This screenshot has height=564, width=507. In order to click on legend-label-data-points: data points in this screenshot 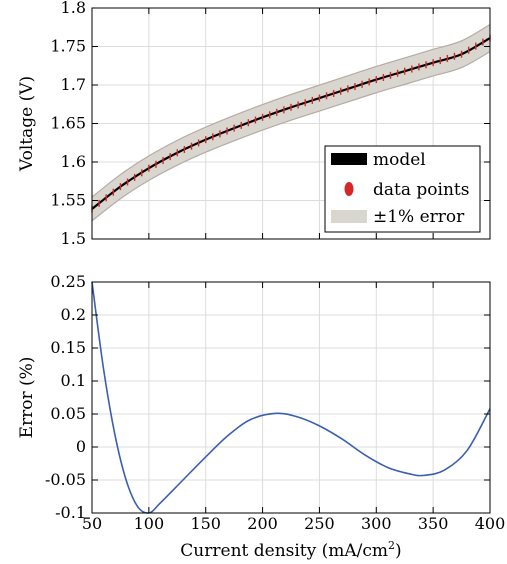, I will do `click(421, 190)`.